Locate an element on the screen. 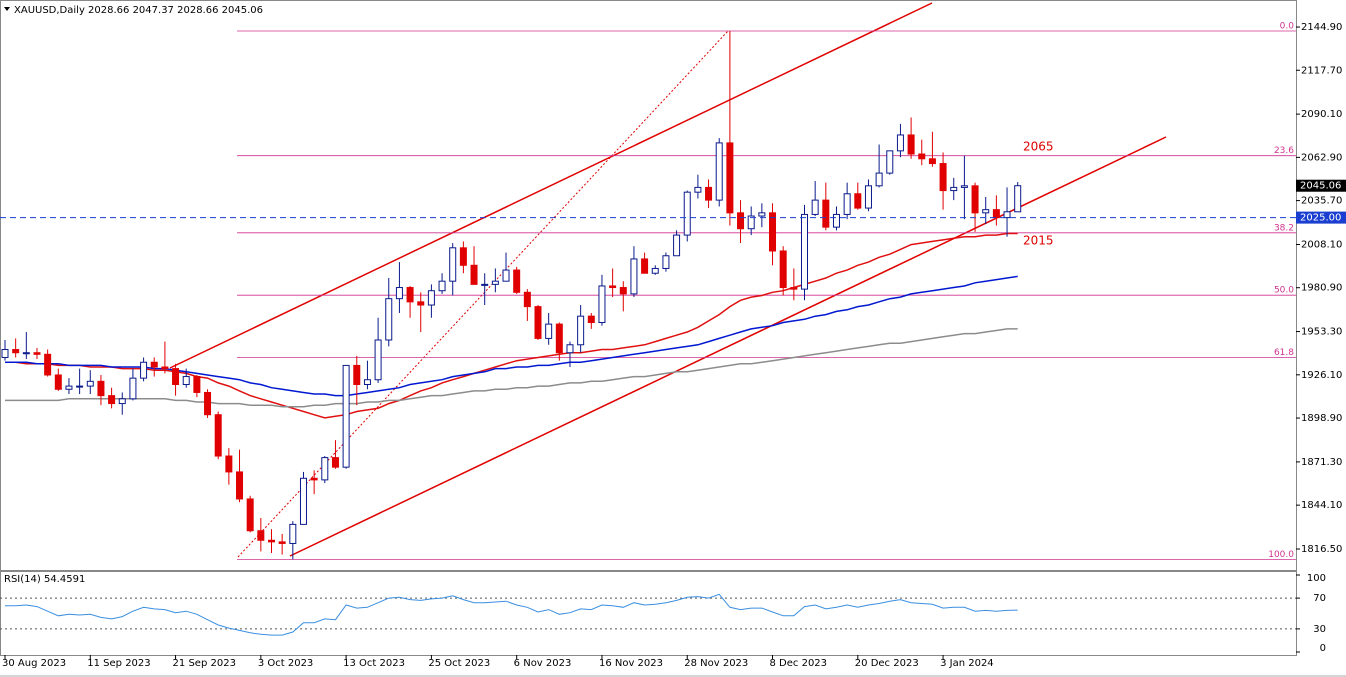  price-label: 2045.06 is located at coordinates (1320, 186).